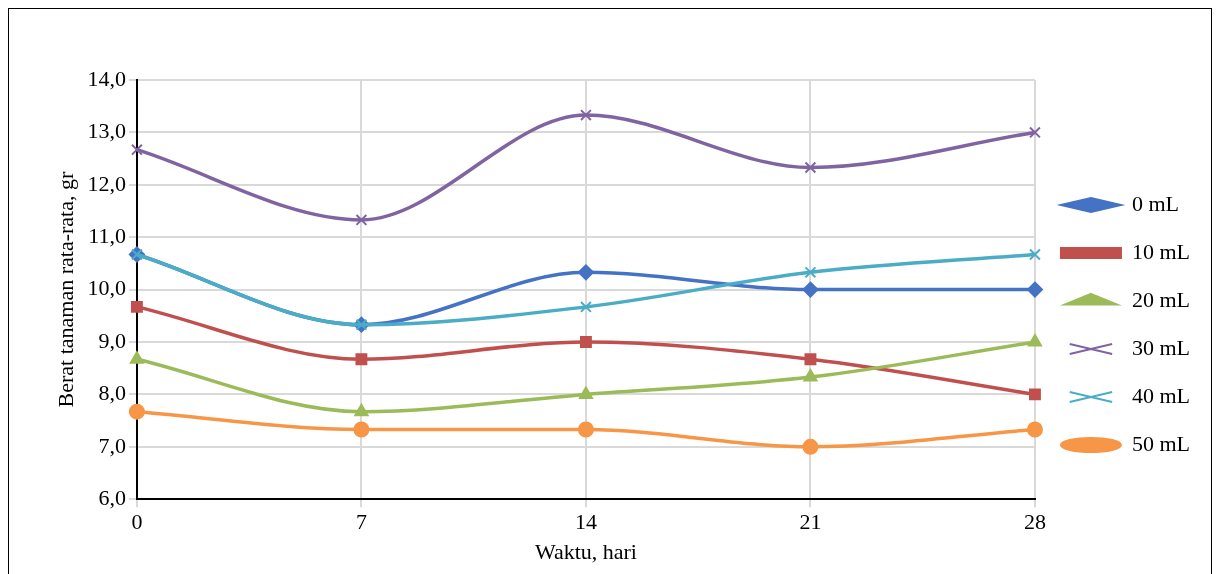 The image size is (1220, 574). I want to click on legend-label: 30 mL, so click(1161, 347).